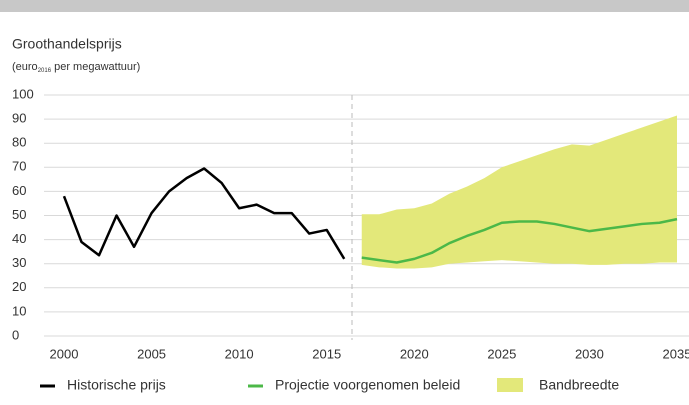  I want to click on x-tick-label: 2025, so click(501, 353).